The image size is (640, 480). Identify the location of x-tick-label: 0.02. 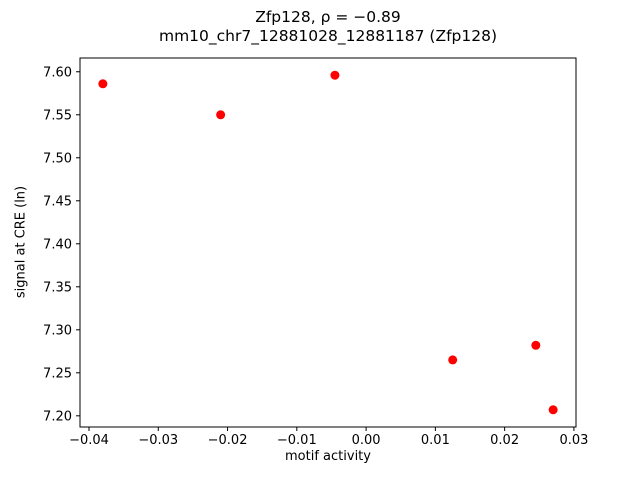
(504, 440).